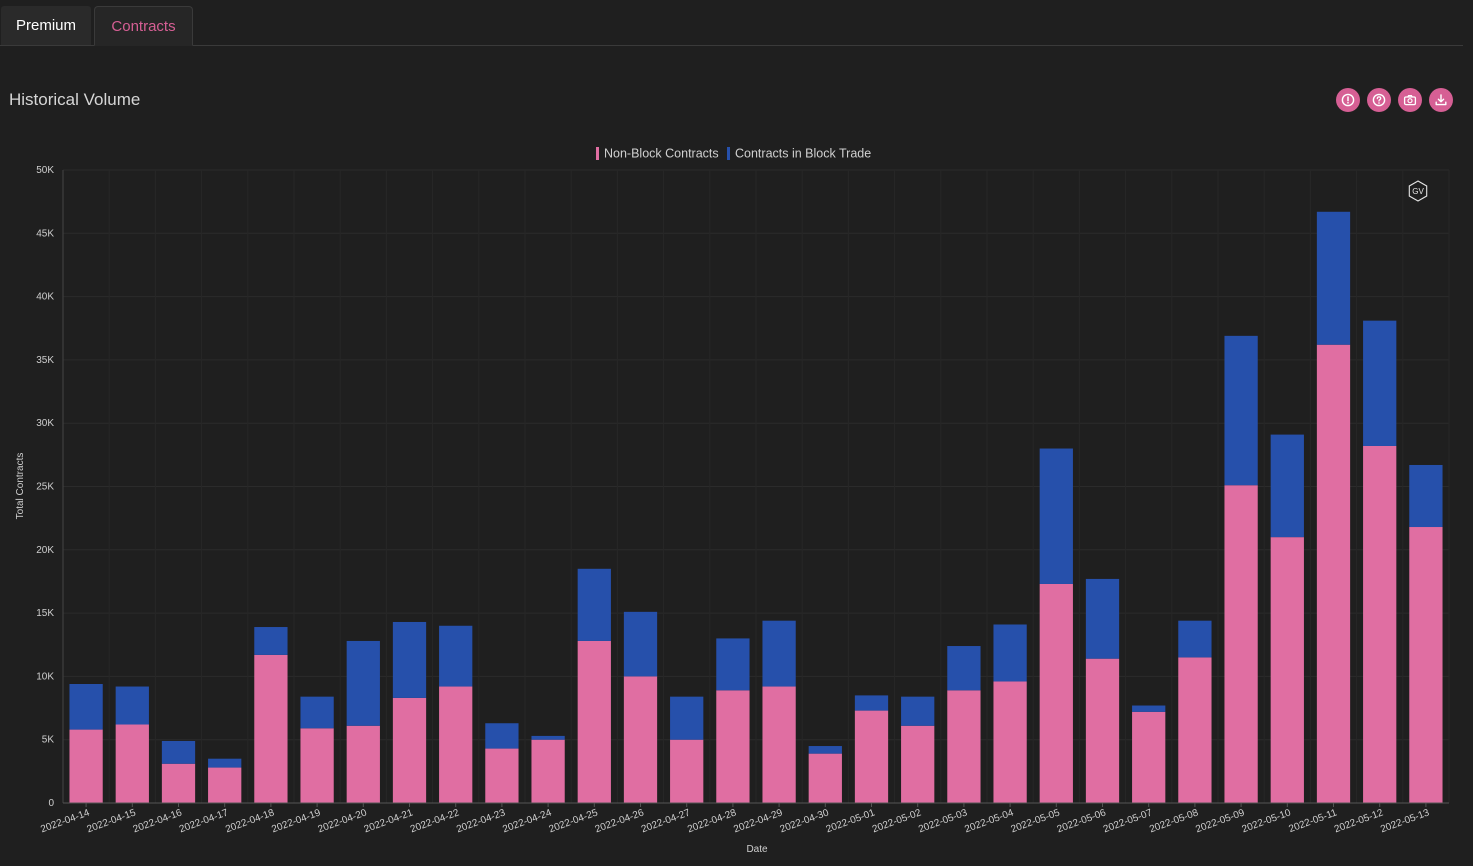 The width and height of the screenshot is (1473, 866). What do you see at coordinates (51, 803) in the screenshot?
I see `y-tick-label: 0` at bounding box center [51, 803].